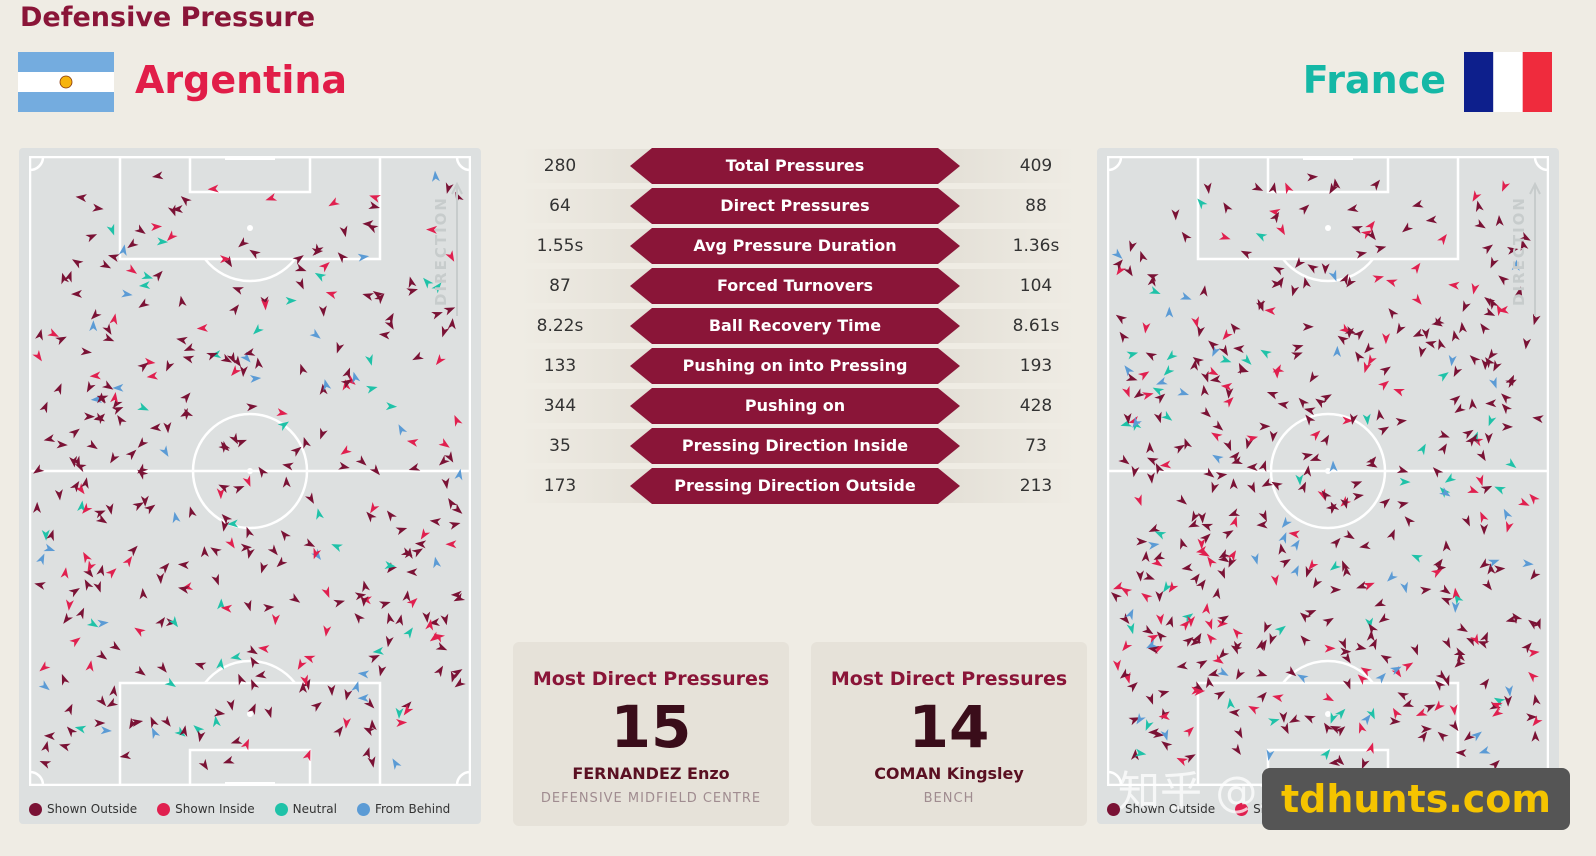 This screenshot has width=1596, height=856. Describe the element at coordinates (795, 406) in the screenshot. I see `stat-label: Pushing on` at that location.